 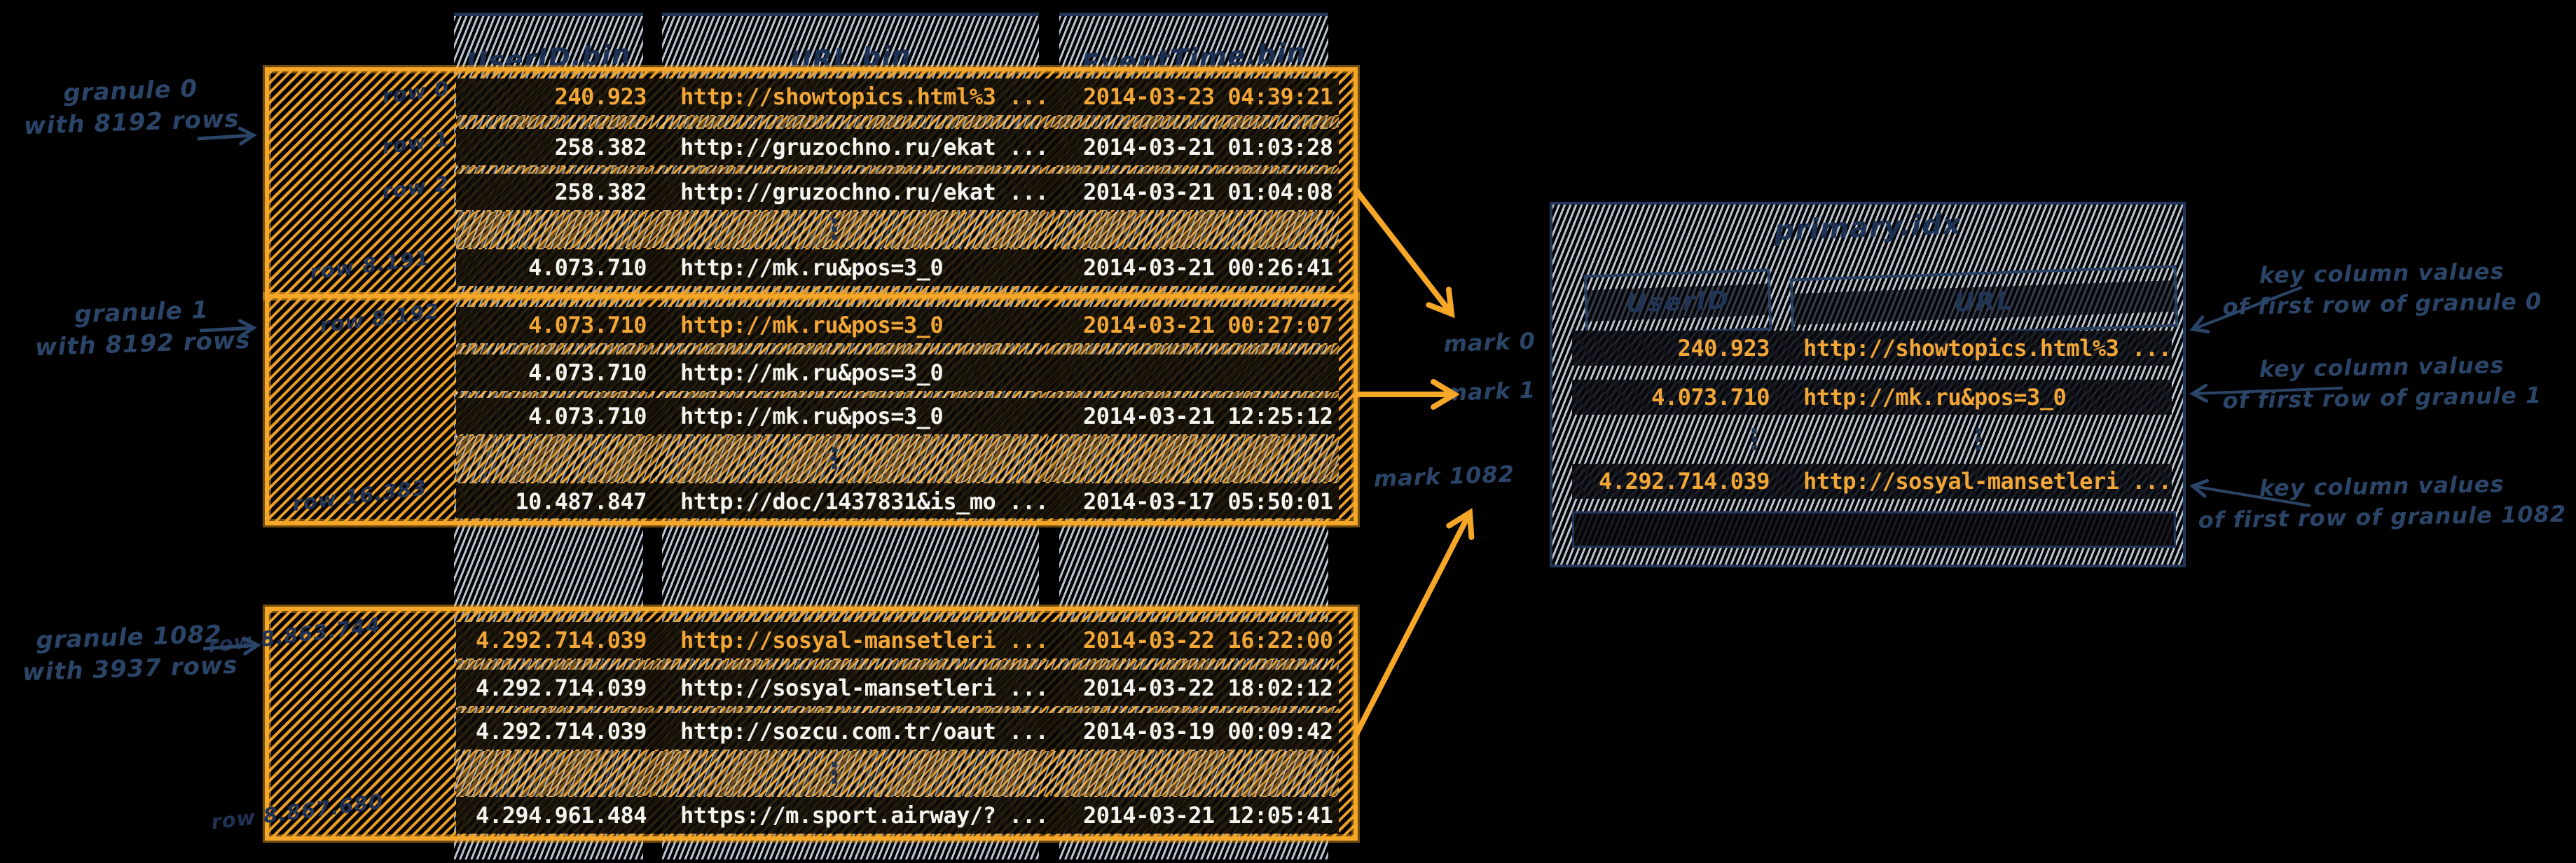 I want to click on marks-ellipsis-band: ⋮ ⋮, so click(x=1872, y=440).